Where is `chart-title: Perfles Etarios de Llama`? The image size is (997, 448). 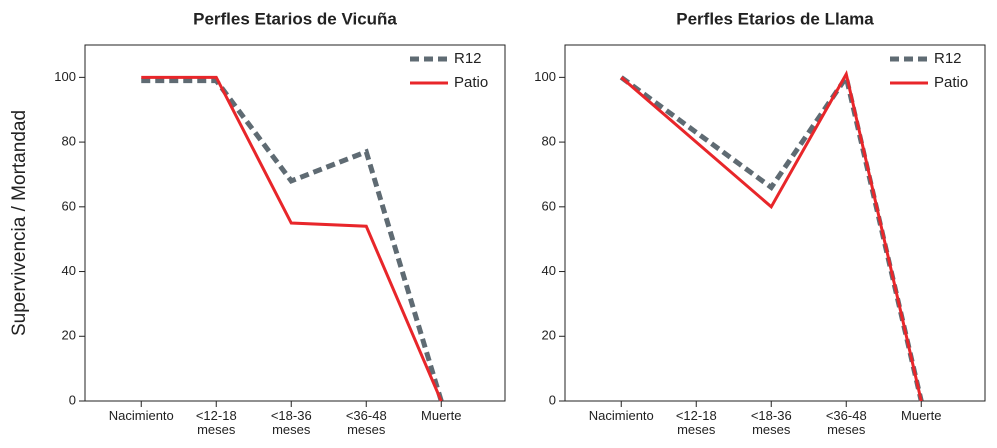
chart-title: Perfles Etarios de Llama is located at coordinates (775, 18).